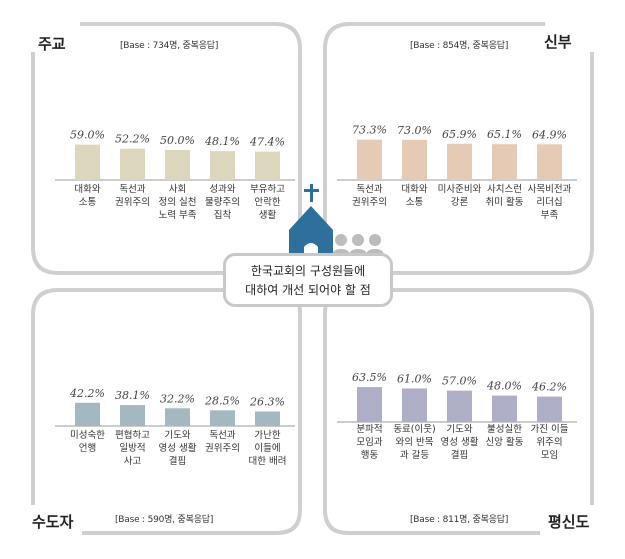 The height and width of the screenshot is (559, 625). What do you see at coordinates (504, 189) in the screenshot?
I see `category-label: 사치스런` at bounding box center [504, 189].